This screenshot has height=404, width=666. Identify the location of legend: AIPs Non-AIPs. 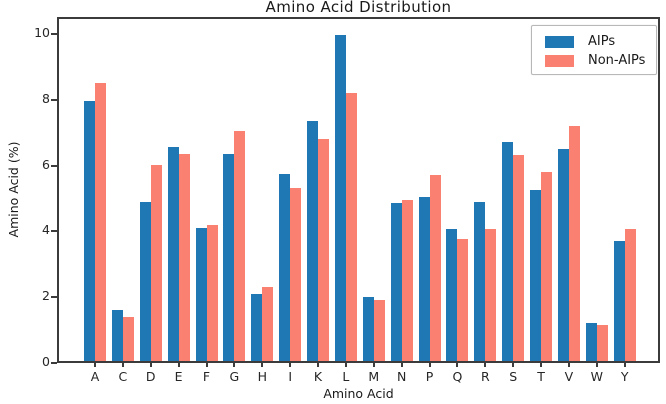
(594, 50).